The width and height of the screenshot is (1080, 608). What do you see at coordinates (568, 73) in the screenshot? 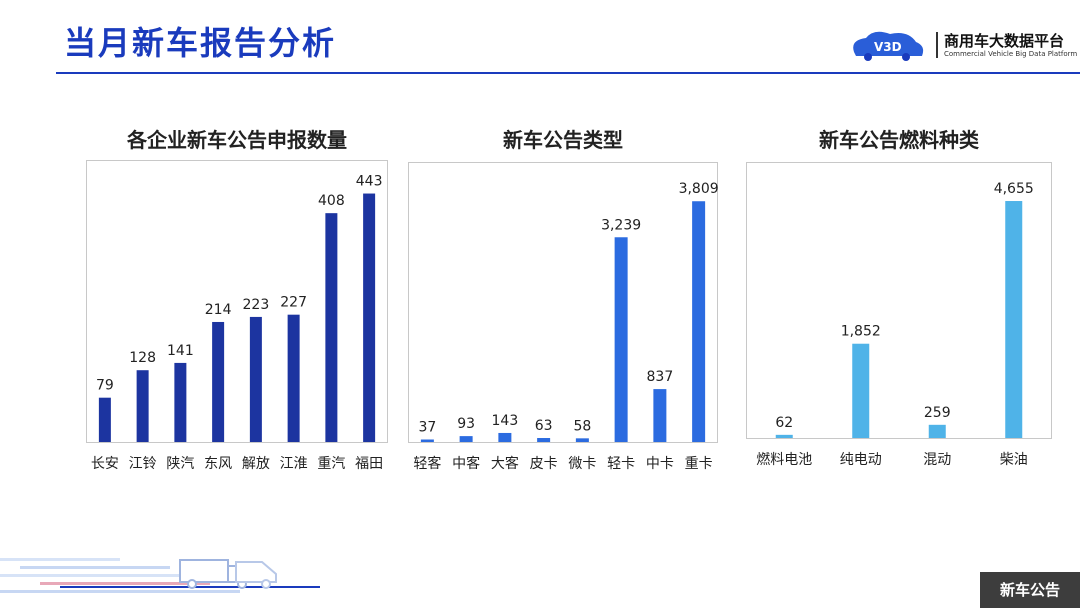
I see `header-divider` at bounding box center [568, 73].